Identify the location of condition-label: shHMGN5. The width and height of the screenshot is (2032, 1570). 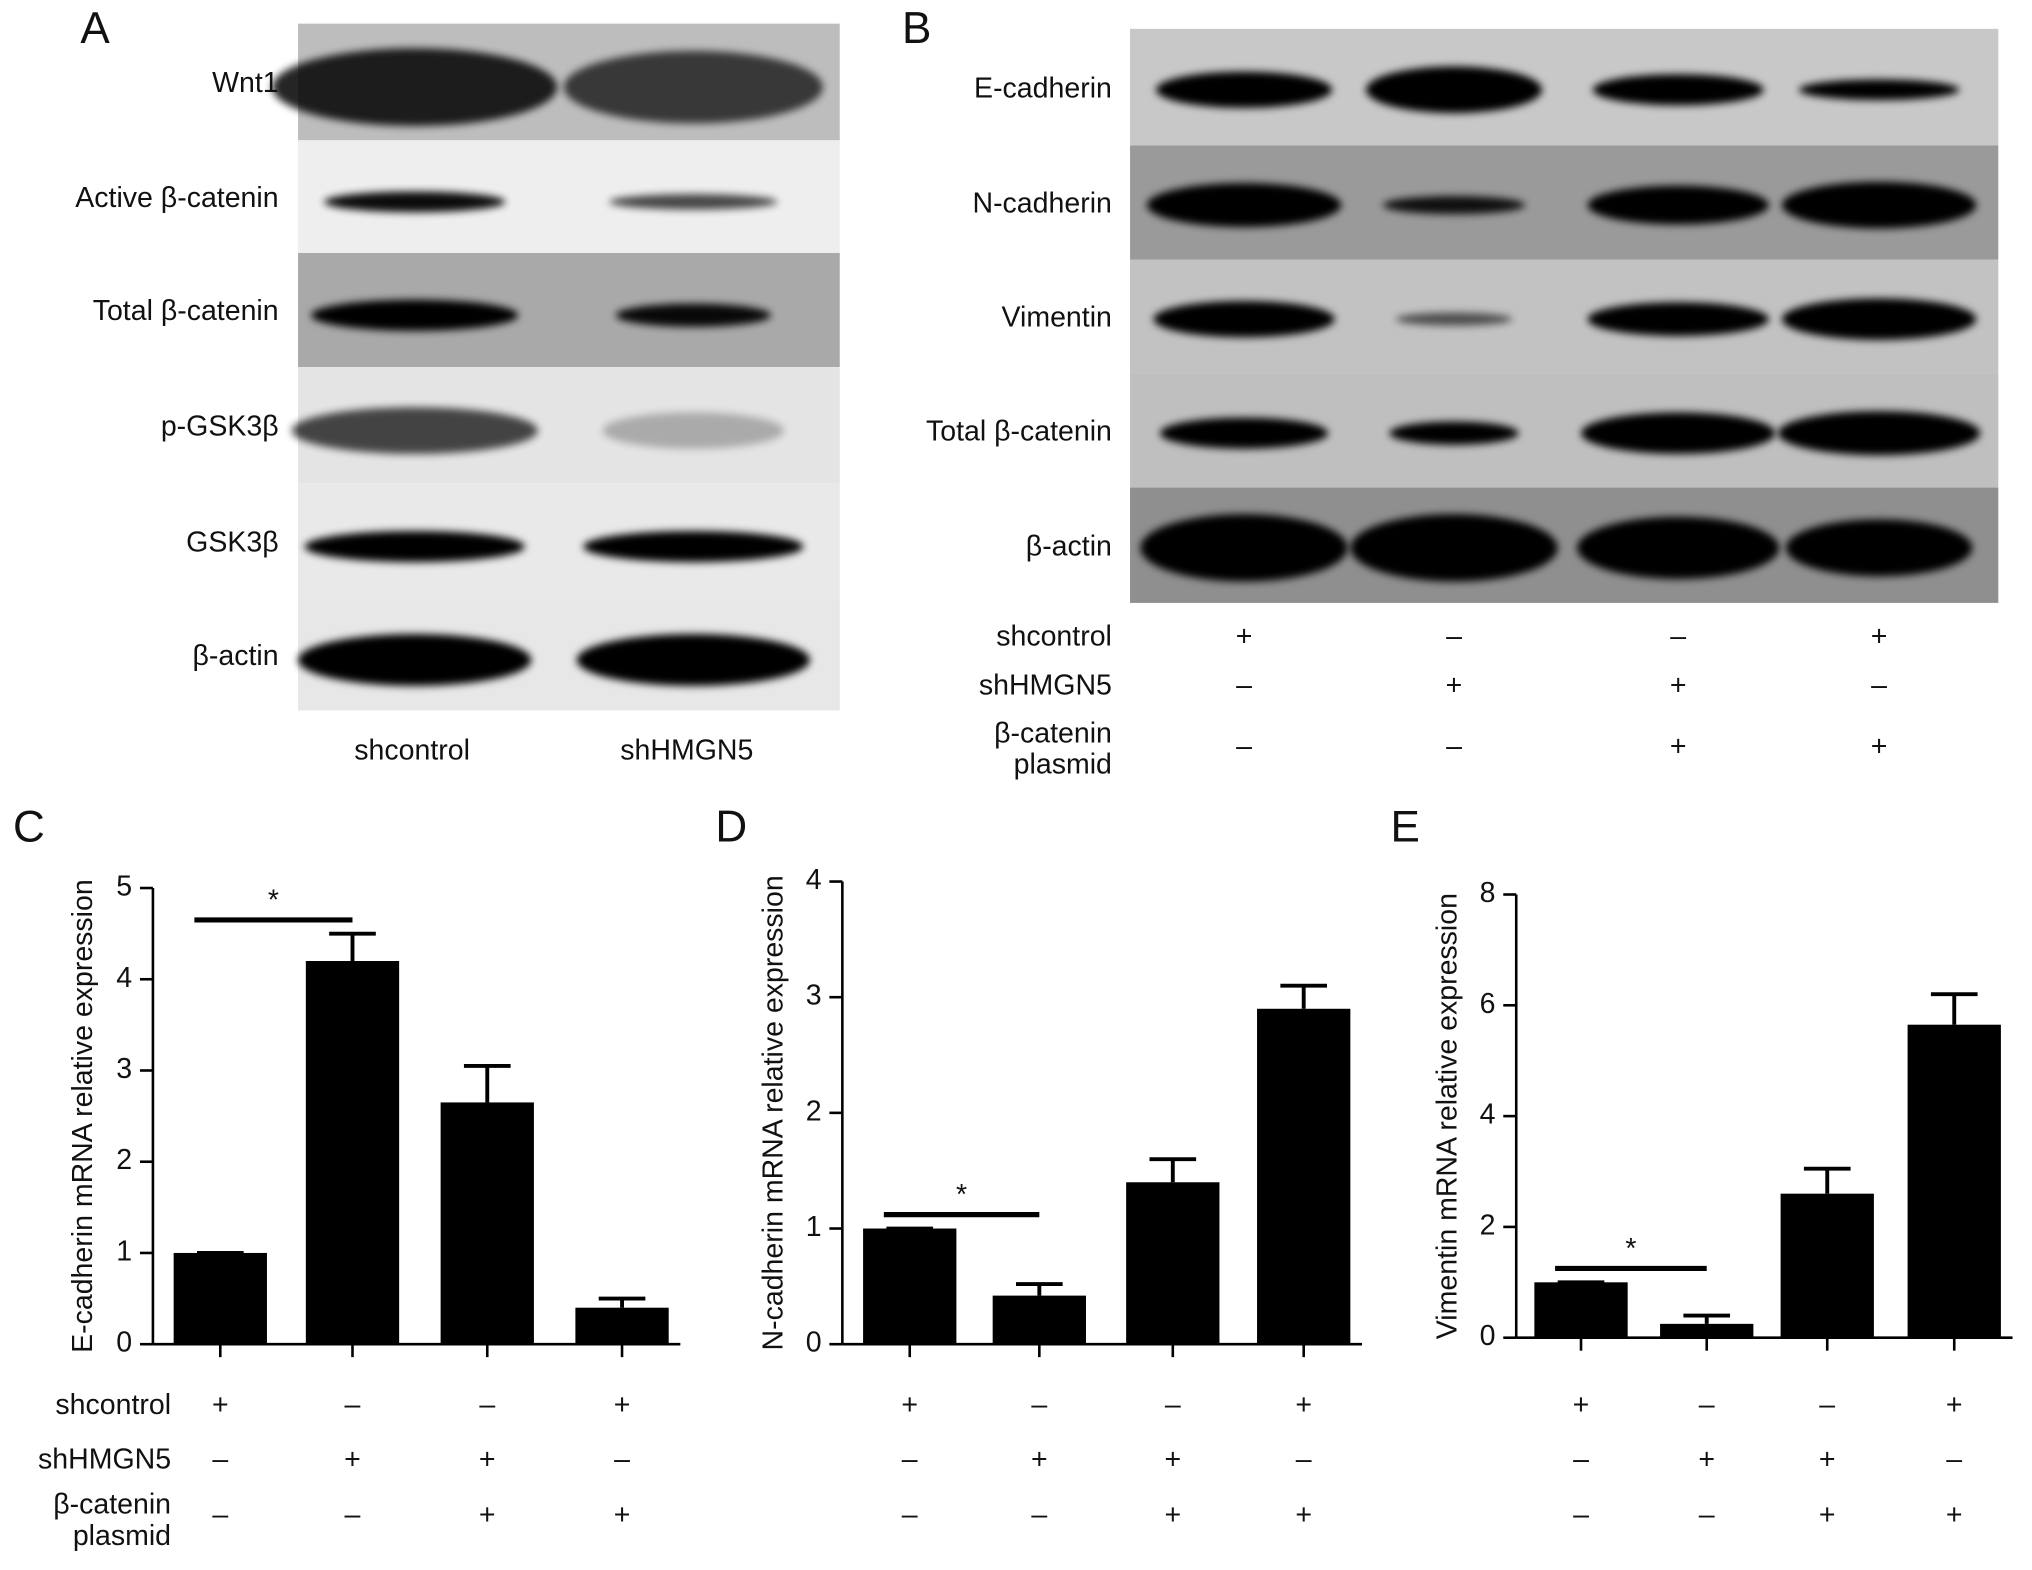
(104, 1459).